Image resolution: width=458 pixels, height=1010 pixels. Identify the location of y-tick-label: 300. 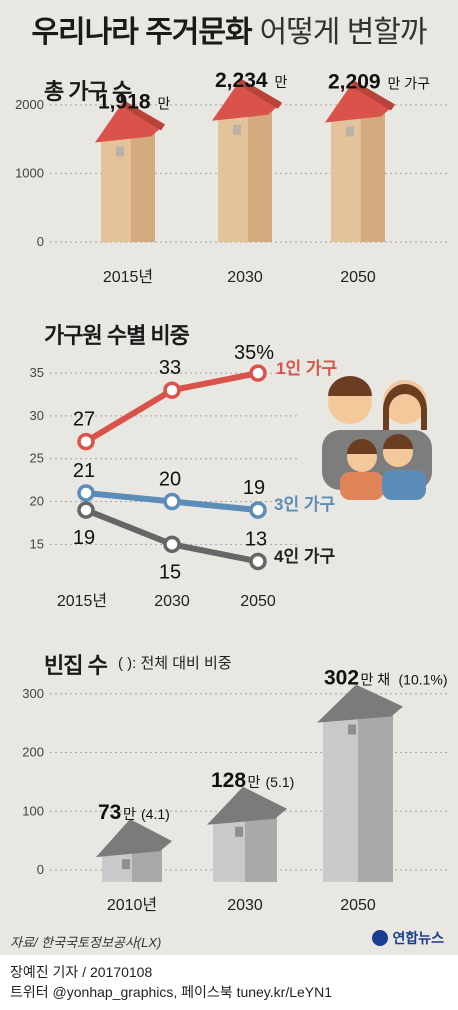
(33, 693).